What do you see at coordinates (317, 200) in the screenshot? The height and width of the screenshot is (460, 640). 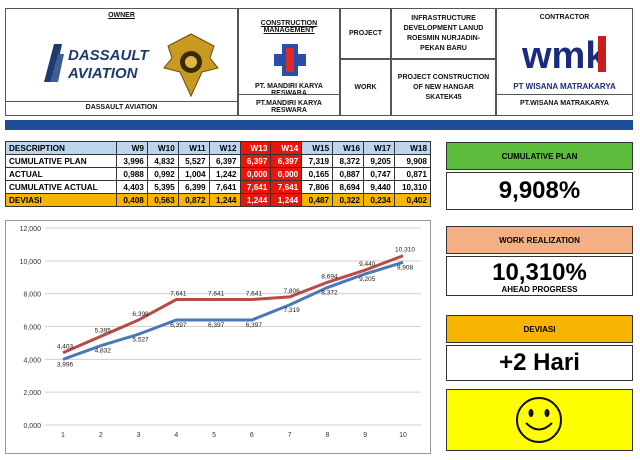 I see `table-cell: 0,487` at bounding box center [317, 200].